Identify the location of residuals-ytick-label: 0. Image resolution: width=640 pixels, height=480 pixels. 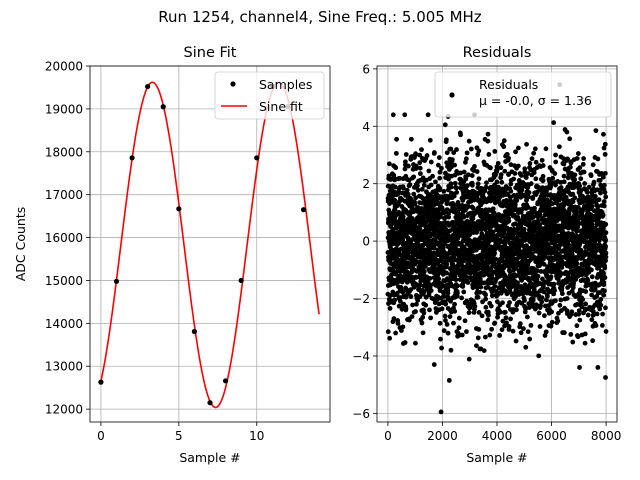
(366, 242).